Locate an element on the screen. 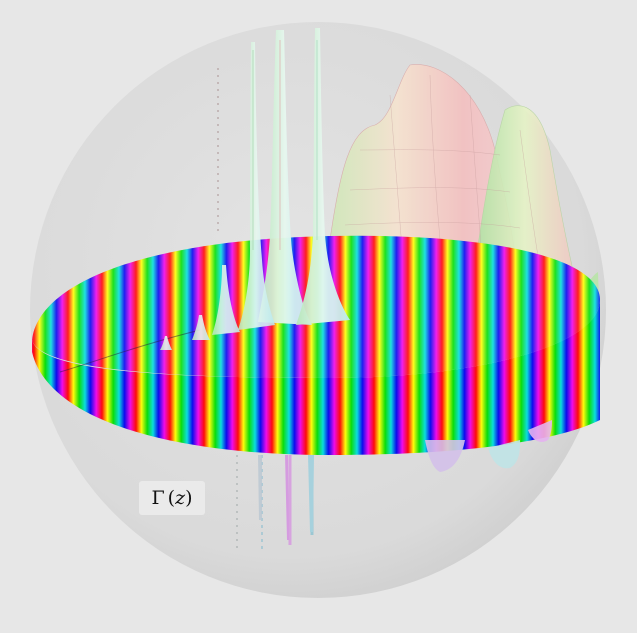 This screenshot has width=637, height=633. paren-open: ( is located at coordinates (171, 498).